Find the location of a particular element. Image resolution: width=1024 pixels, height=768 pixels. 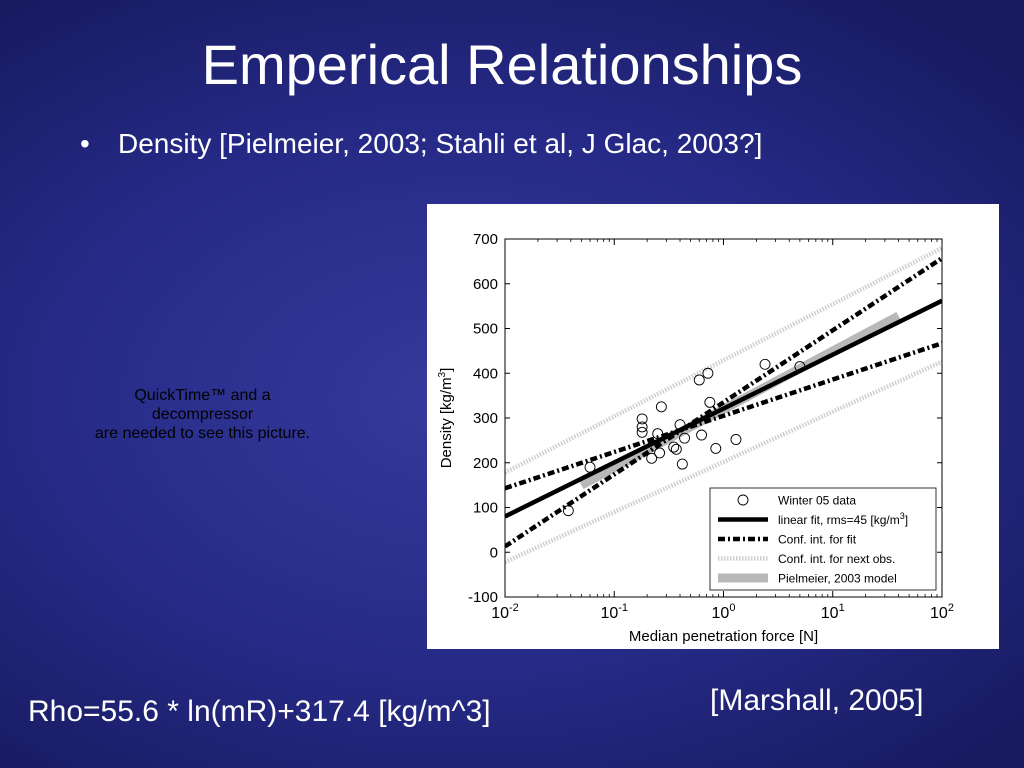

legend-label: Conf. int. for next obs. is located at coordinates (836, 559).